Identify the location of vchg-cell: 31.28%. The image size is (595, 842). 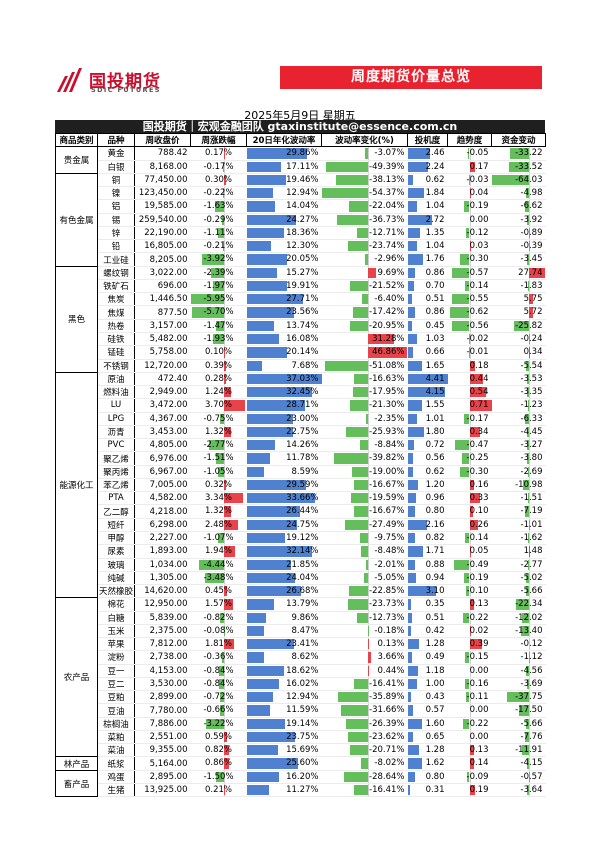
(364, 339).